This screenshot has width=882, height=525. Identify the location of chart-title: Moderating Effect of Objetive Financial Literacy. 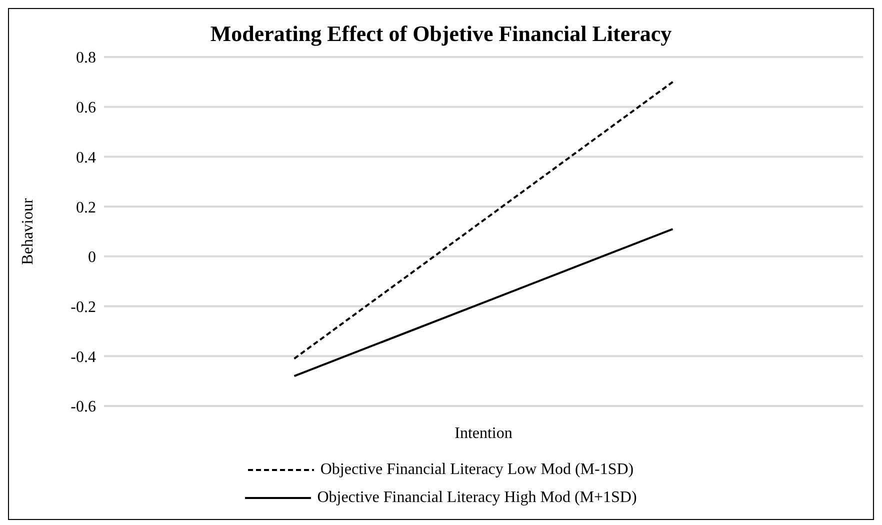
(441, 33).